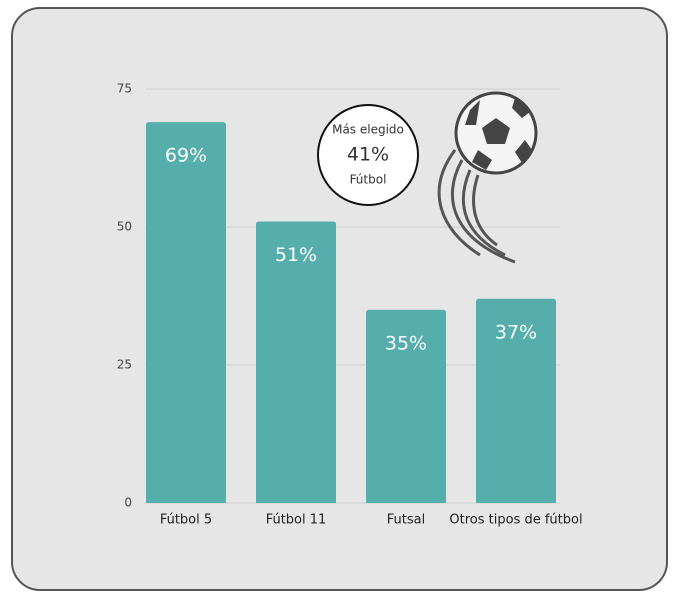  Describe the element at coordinates (124, 365) in the screenshot. I see `y-tick-label: 25` at that location.